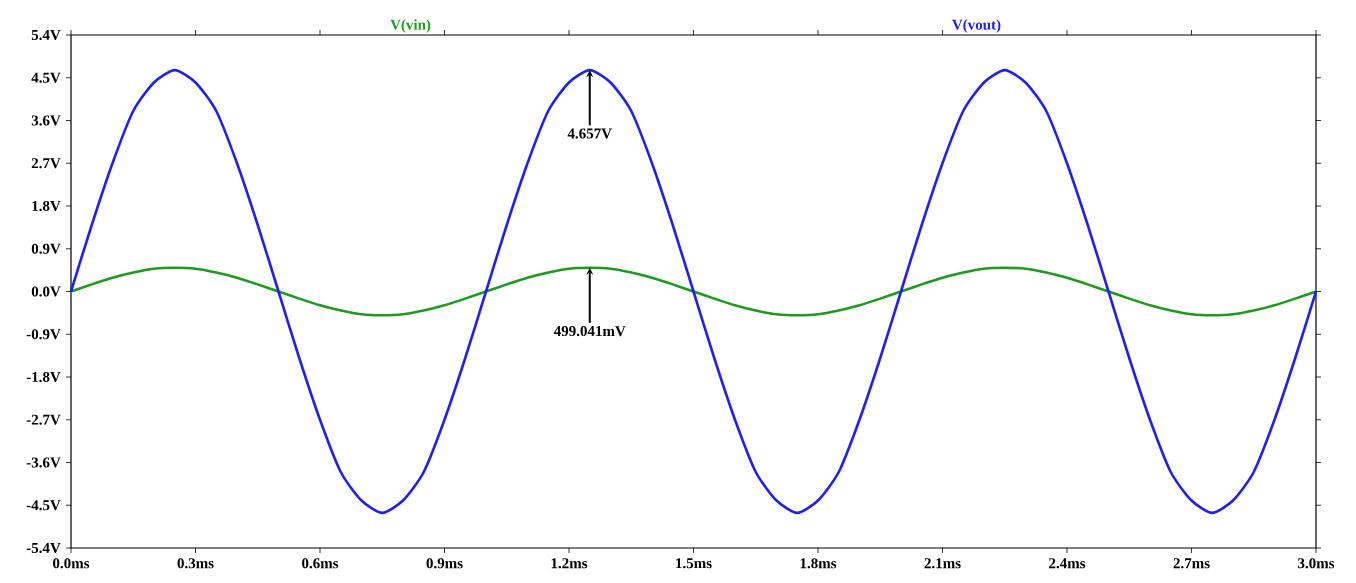 The width and height of the screenshot is (1356, 583). Describe the element at coordinates (569, 563) in the screenshot. I see `x-tick-label: 1.2ms` at that location.